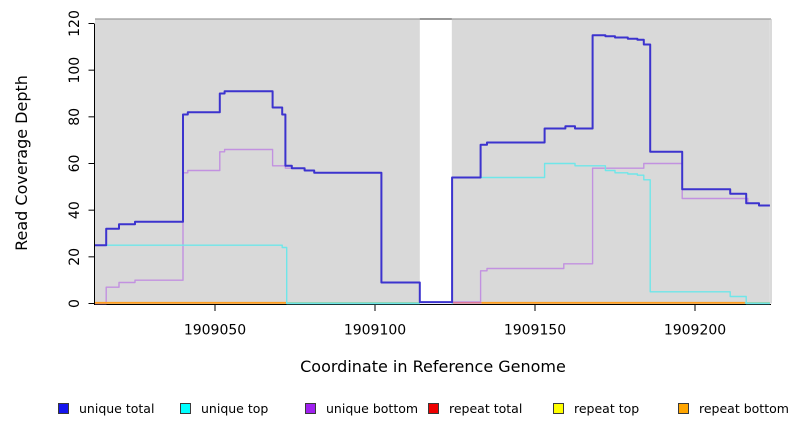 The width and height of the screenshot is (792, 432). Describe the element at coordinates (433, 366) in the screenshot. I see `x-axis-title: Coordinate in Reference Genome` at that location.